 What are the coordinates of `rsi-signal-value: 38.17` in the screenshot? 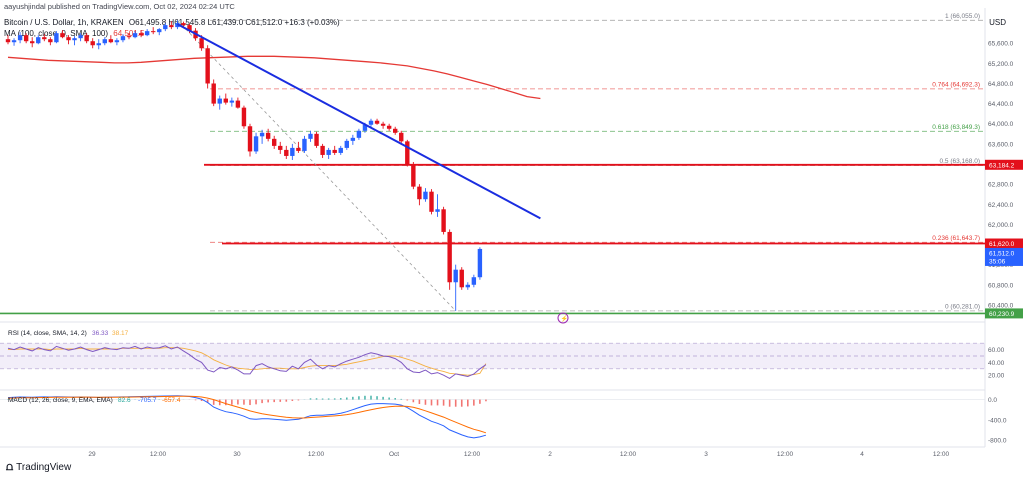 It's located at (120, 333).